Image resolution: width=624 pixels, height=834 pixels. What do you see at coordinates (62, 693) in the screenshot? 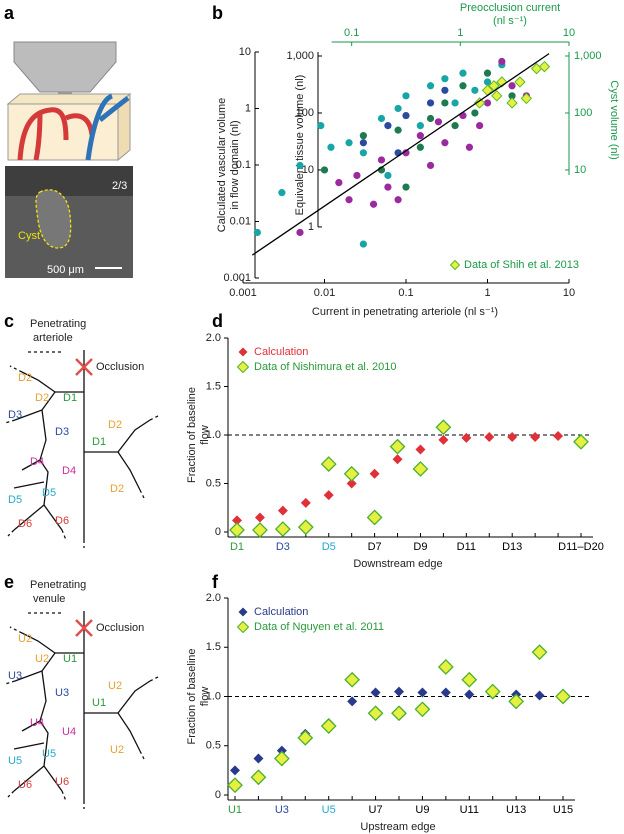
I see `edge-label: U3` at bounding box center [62, 693].